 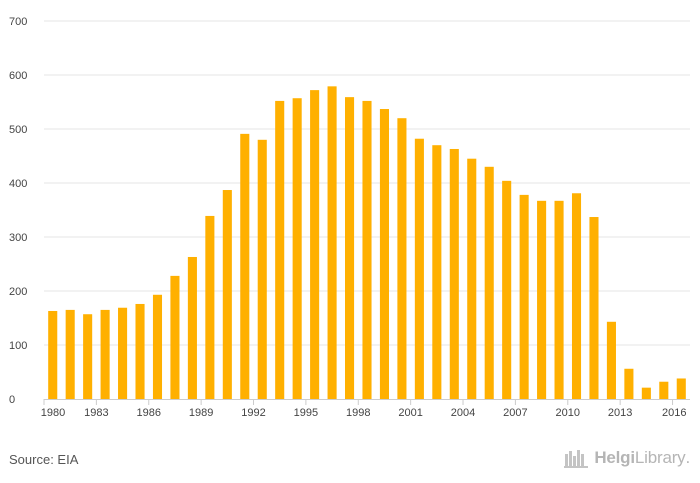 What do you see at coordinates (253, 413) in the screenshot?
I see `x-tick-label: 1992` at bounding box center [253, 413].